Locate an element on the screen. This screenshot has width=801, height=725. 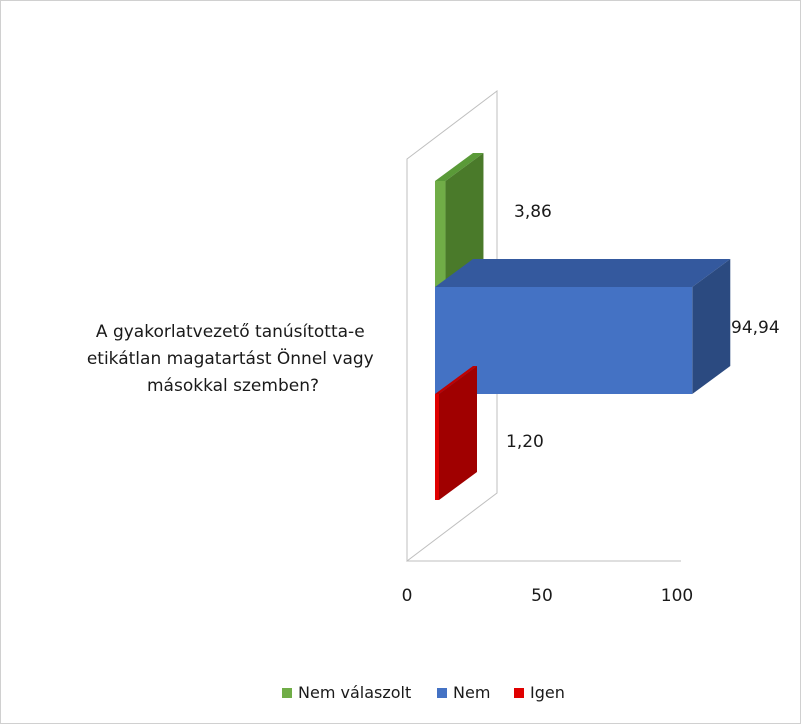
bar-nem-valaszolt-front is located at coordinates (440, 234).